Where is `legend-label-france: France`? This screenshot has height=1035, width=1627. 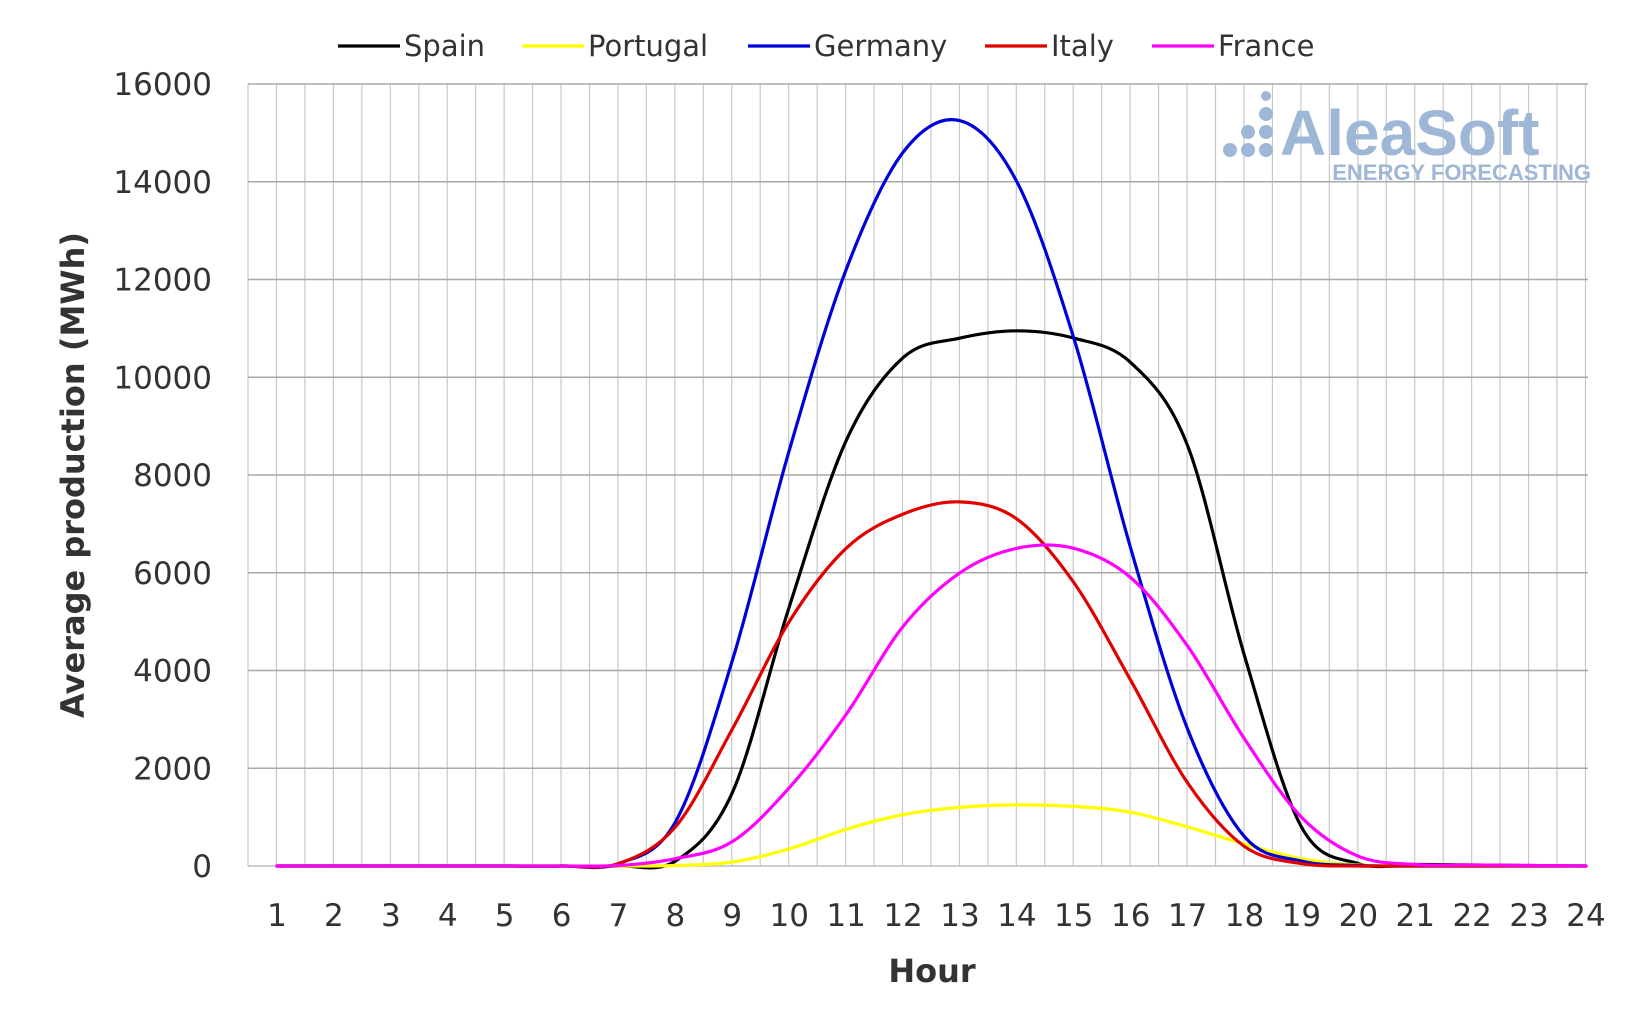
legend-label-france: France is located at coordinates (1266, 46).